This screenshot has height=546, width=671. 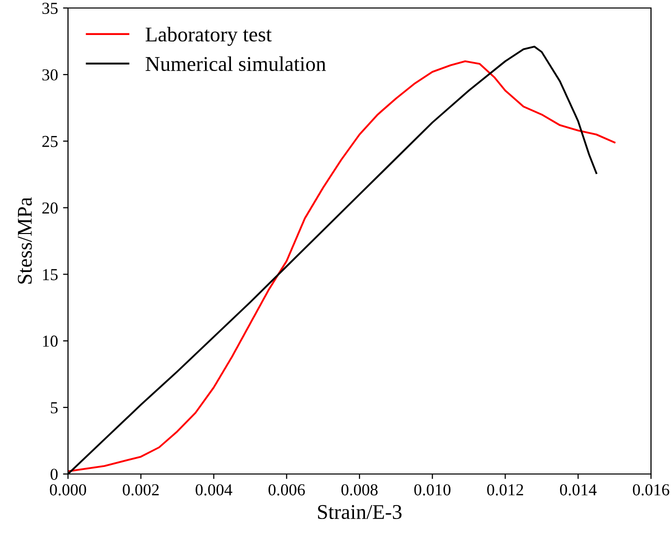 I want to click on x-tick-label: 0.006, so click(x=286, y=490).